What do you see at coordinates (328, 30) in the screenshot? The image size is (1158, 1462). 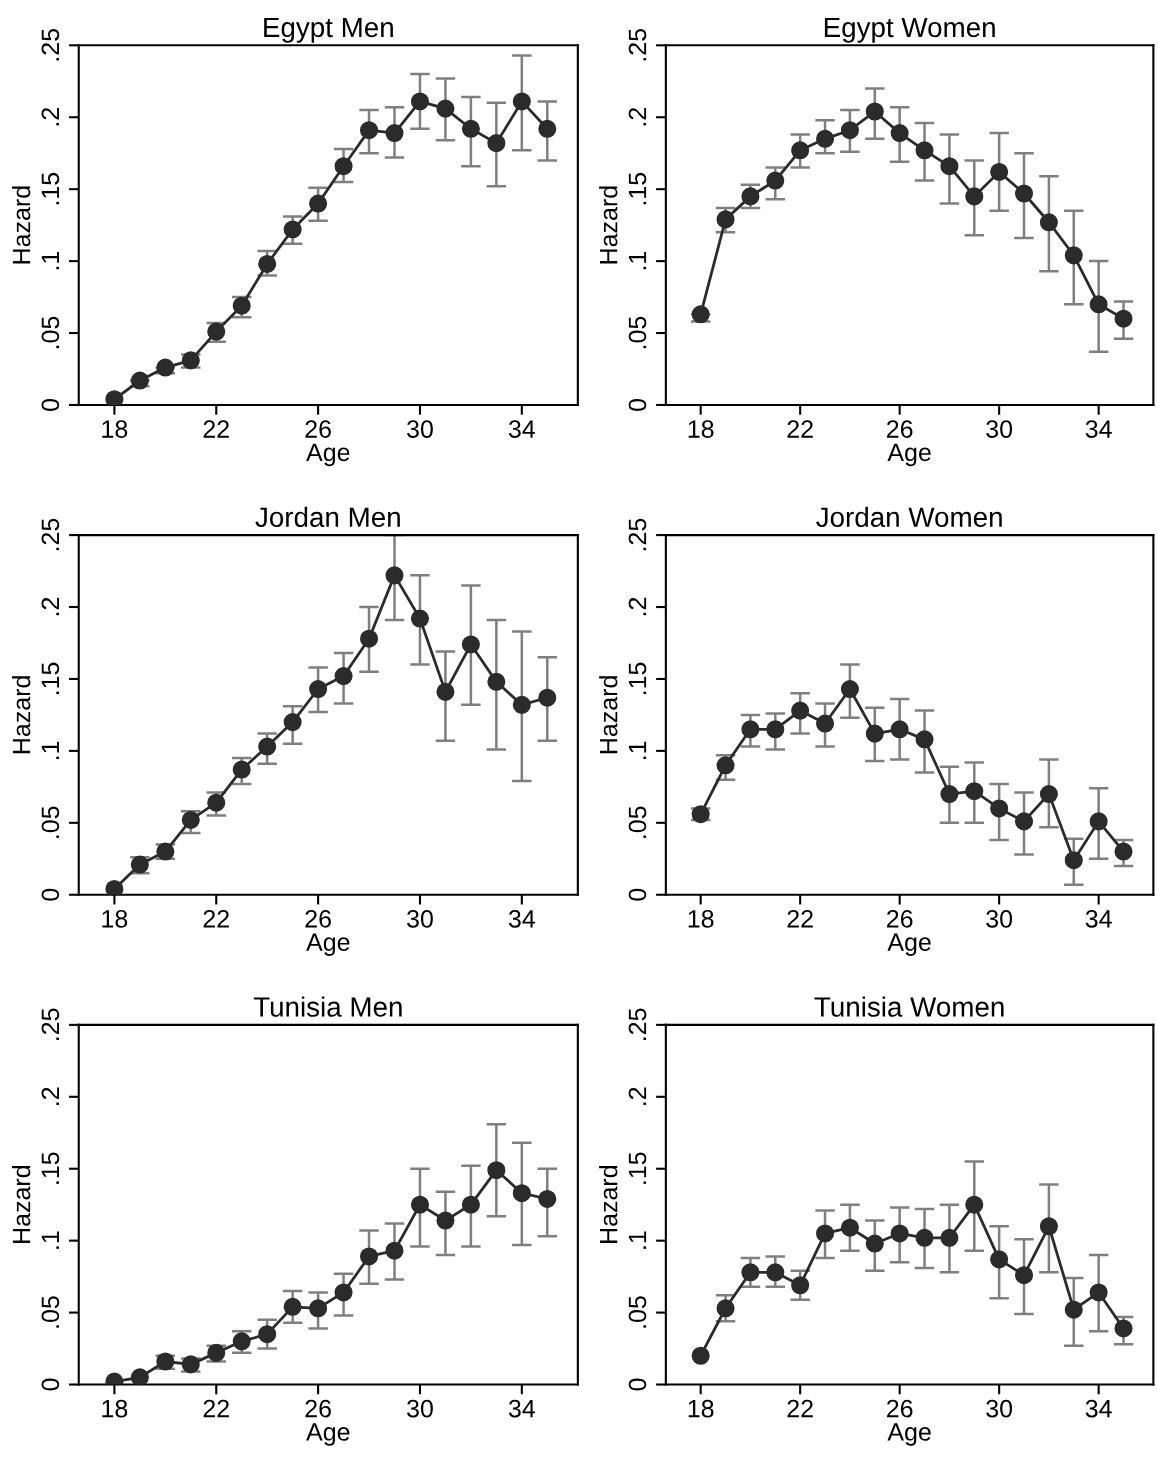 I see `chart-title: Egypt Men` at bounding box center [328, 30].